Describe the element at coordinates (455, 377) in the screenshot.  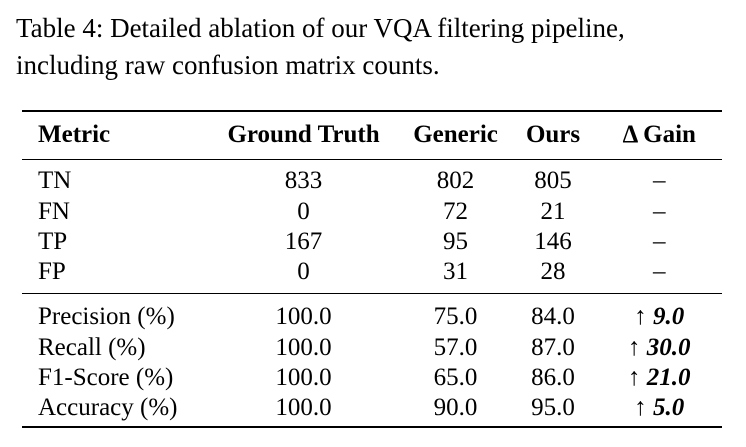
I see `cell-generic: 65.0` at that location.